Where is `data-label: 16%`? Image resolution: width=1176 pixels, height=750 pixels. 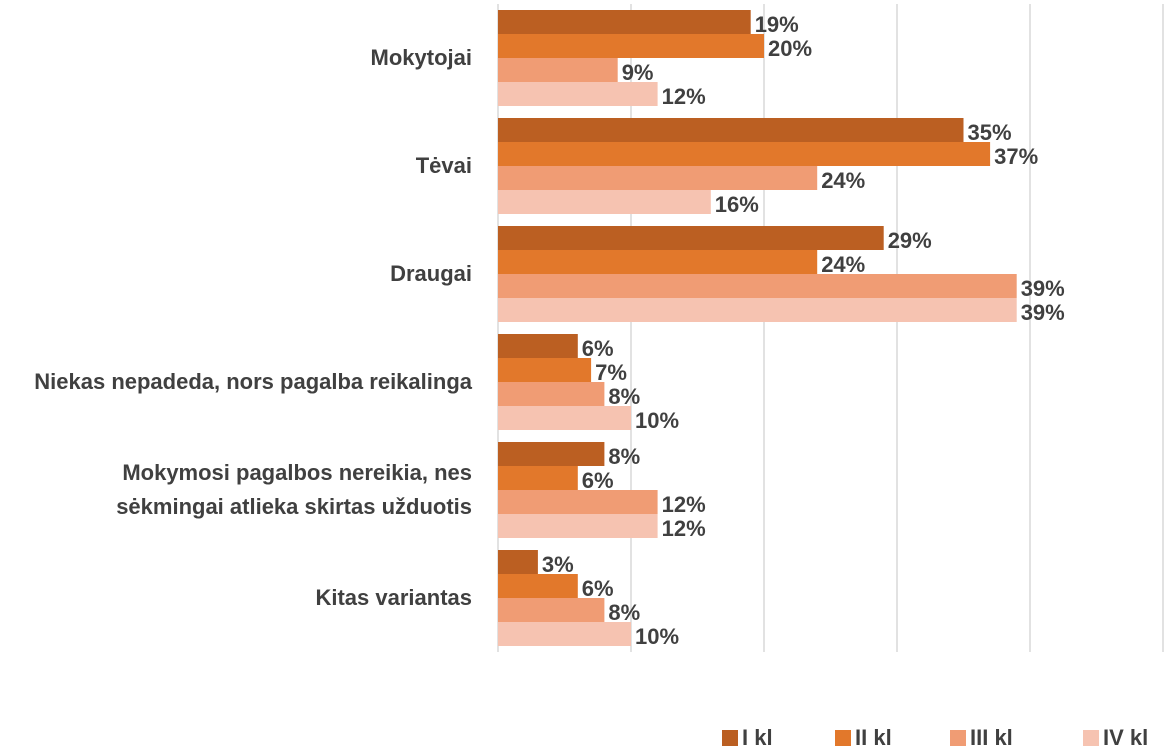 data-label: 16% is located at coordinates (737, 204).